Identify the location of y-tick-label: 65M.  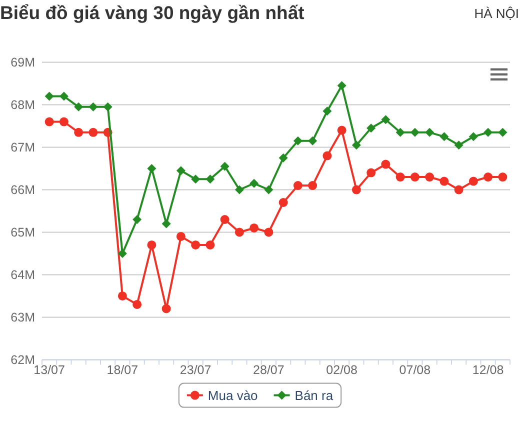
(22, 233).